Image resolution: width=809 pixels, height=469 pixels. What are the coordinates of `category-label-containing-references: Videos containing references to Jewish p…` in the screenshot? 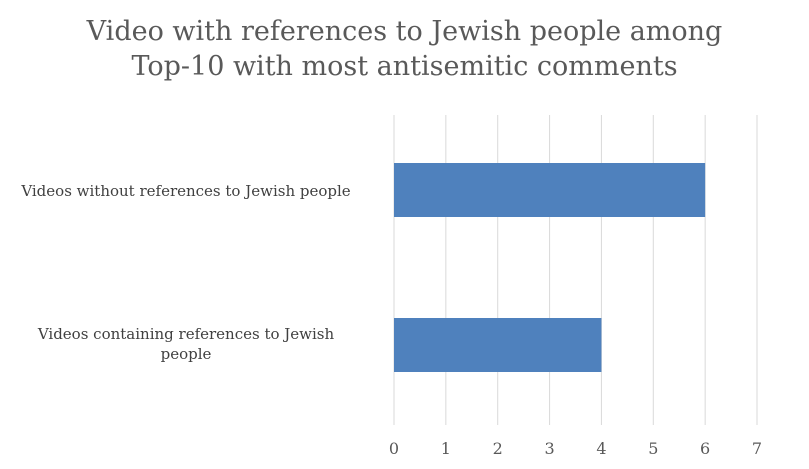 It's located at (188, 344).